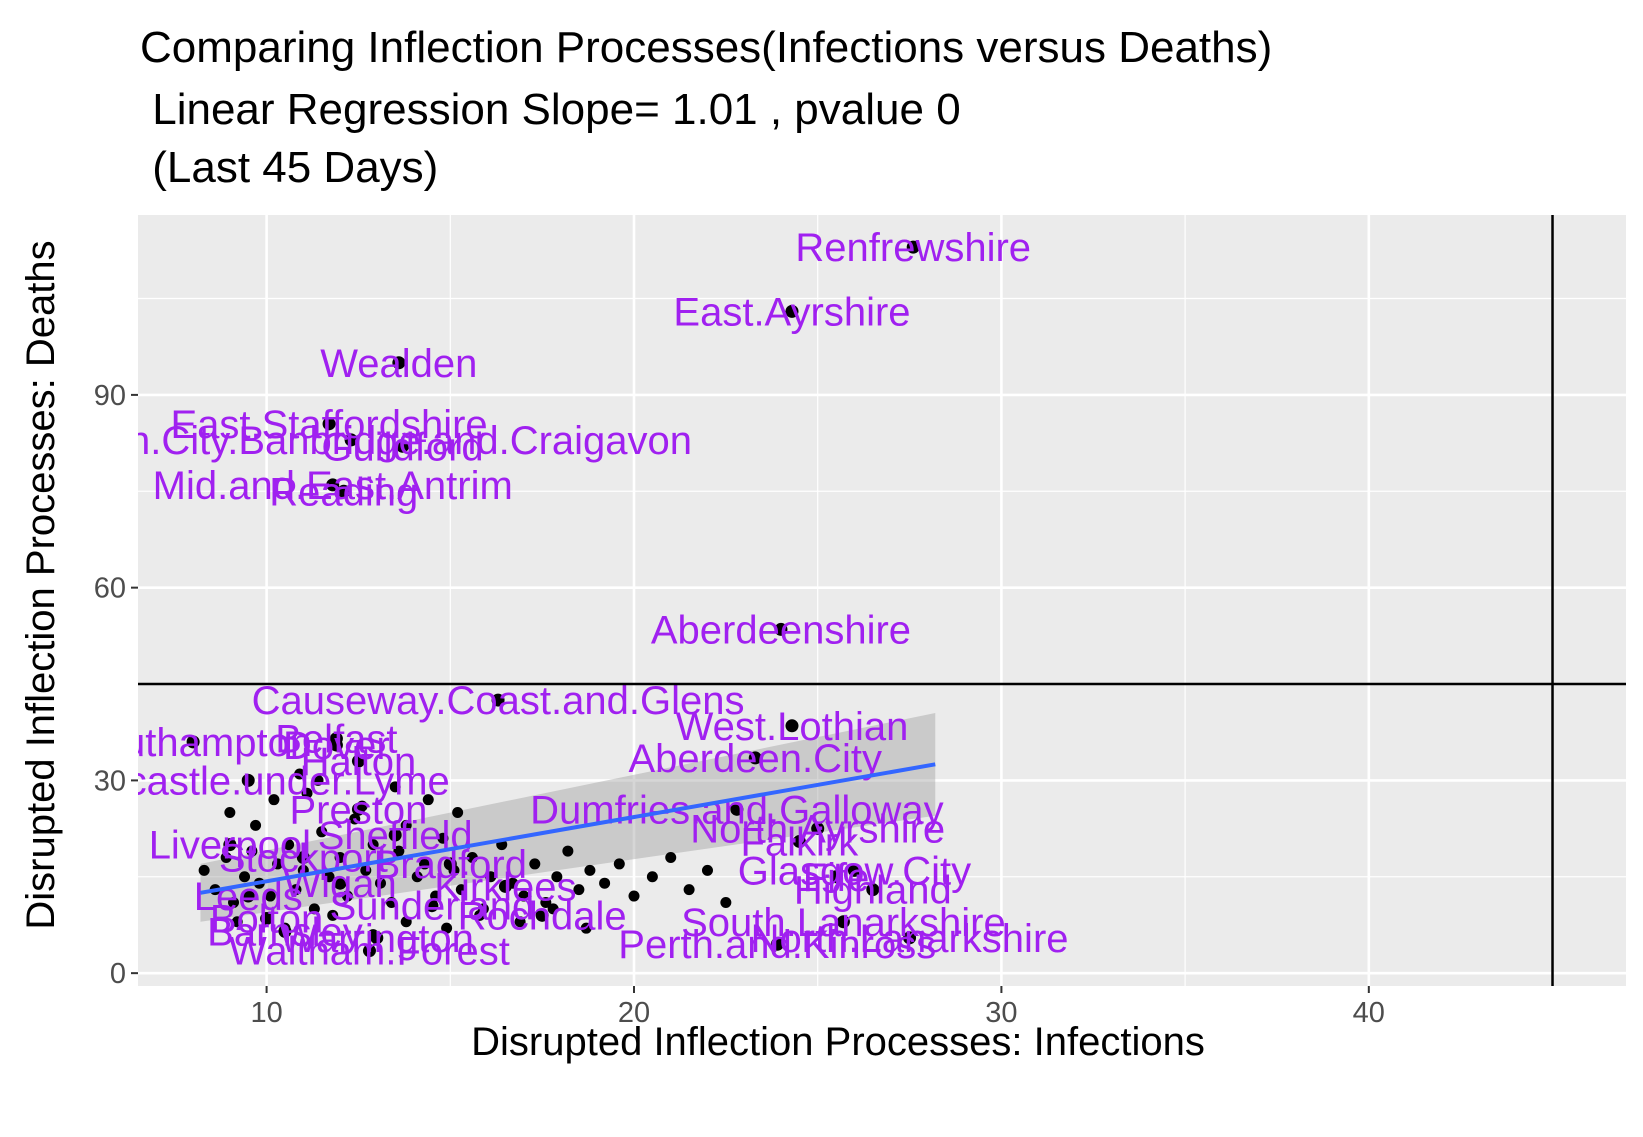 The image size is (1643, 1137). Describe the element at coordinates (116, 685) in the screenshot. I see `y-axis-ticks: 0 30 60 90` at that location.